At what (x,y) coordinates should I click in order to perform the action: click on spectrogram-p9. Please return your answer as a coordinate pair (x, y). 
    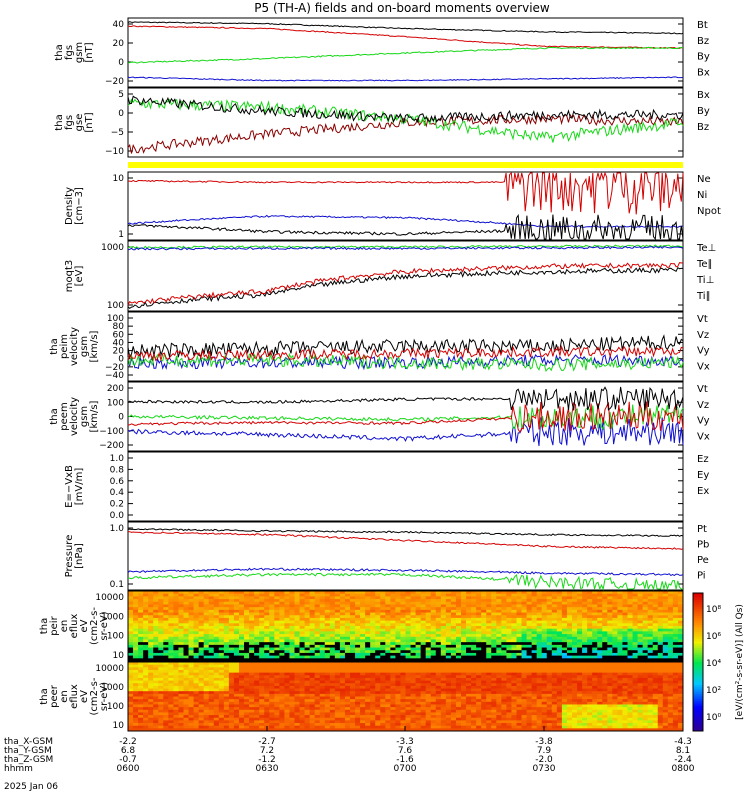
    Looking at the image, I should click on (406, 626).